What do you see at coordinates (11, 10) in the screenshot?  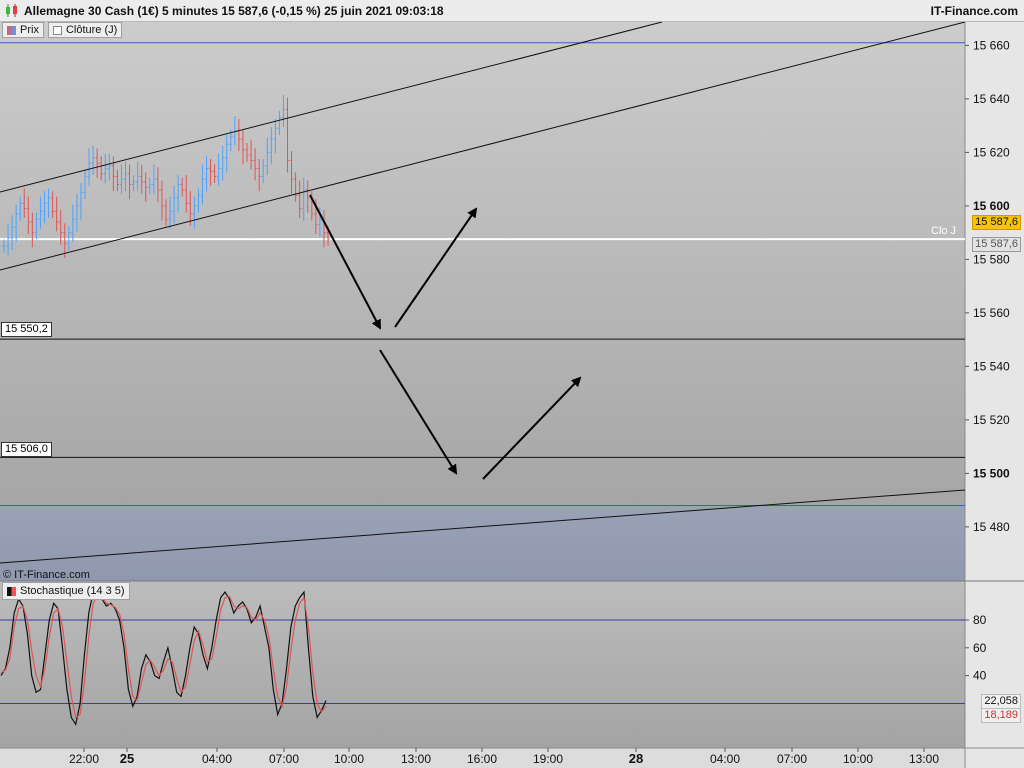 I see `candlestick-icon` at bounding box center [11, 10].